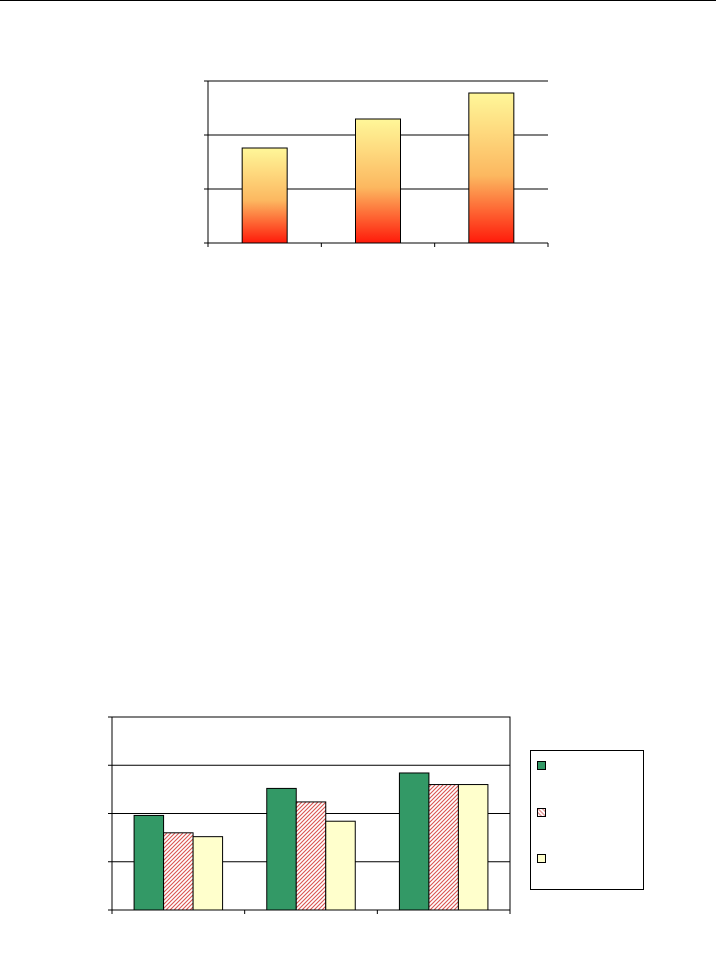 This screenshot has height=956, width=716. I want to click on bar-chart-gradient, so click(376, 163).